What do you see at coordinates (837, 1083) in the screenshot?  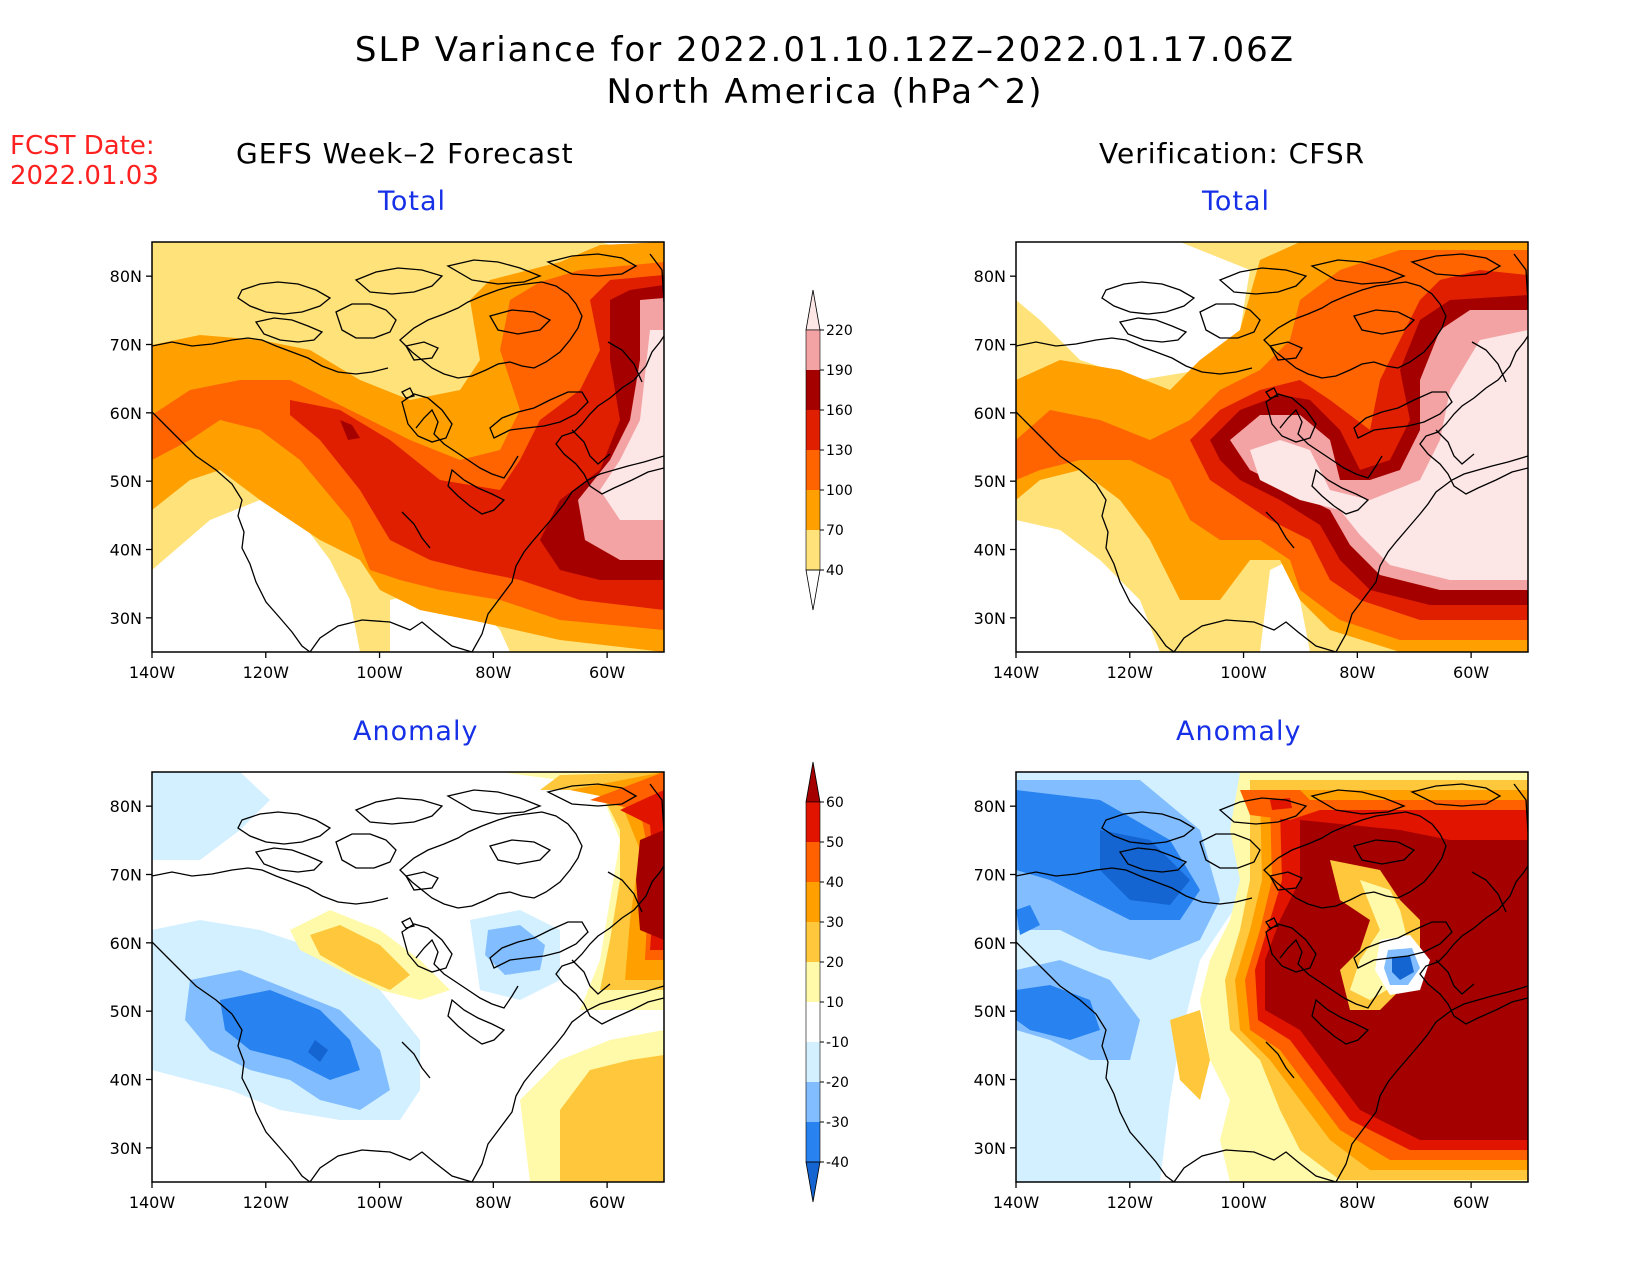 I see `colorbar-label: -20` at bounding box center [837, 1083].